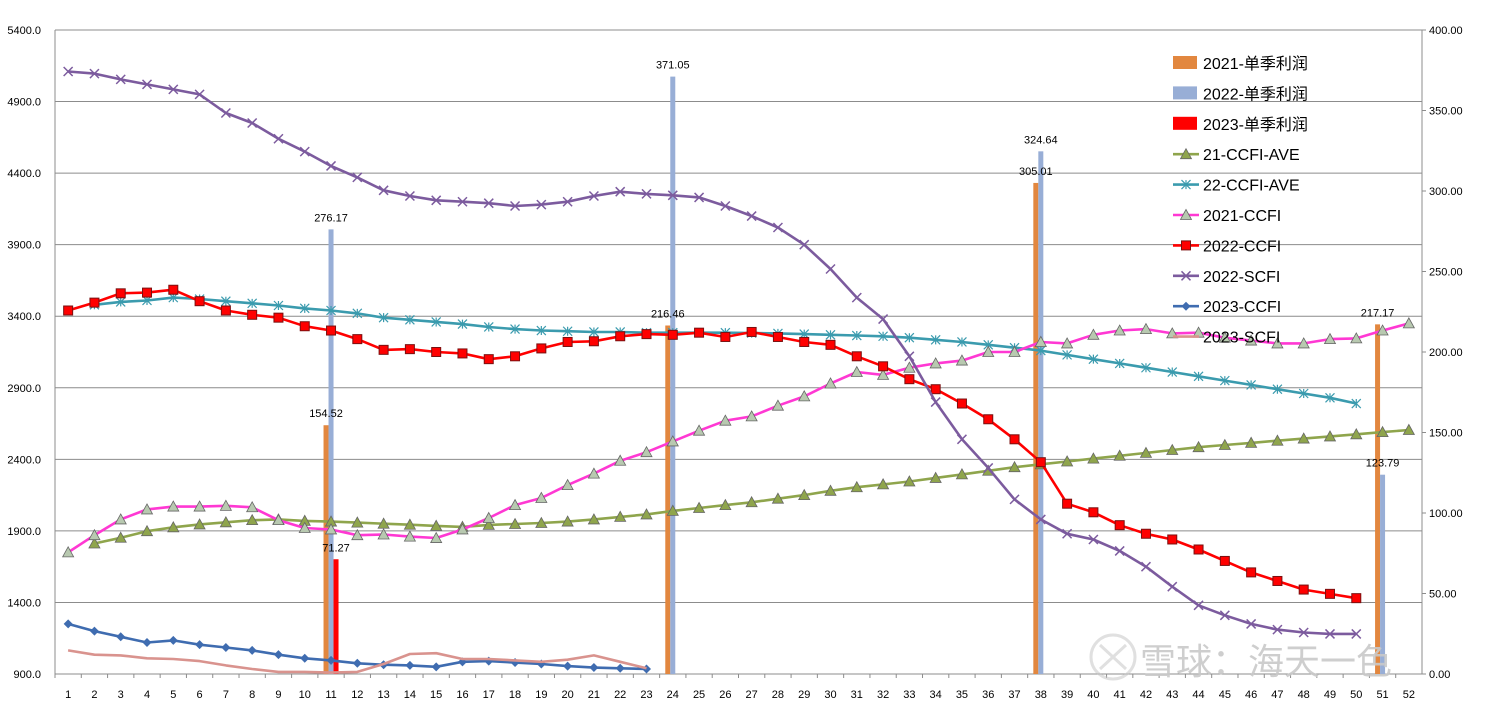 This screenshot has height=704, width=1487. I want to click on series-2023-SCFI, so click(357, 661).